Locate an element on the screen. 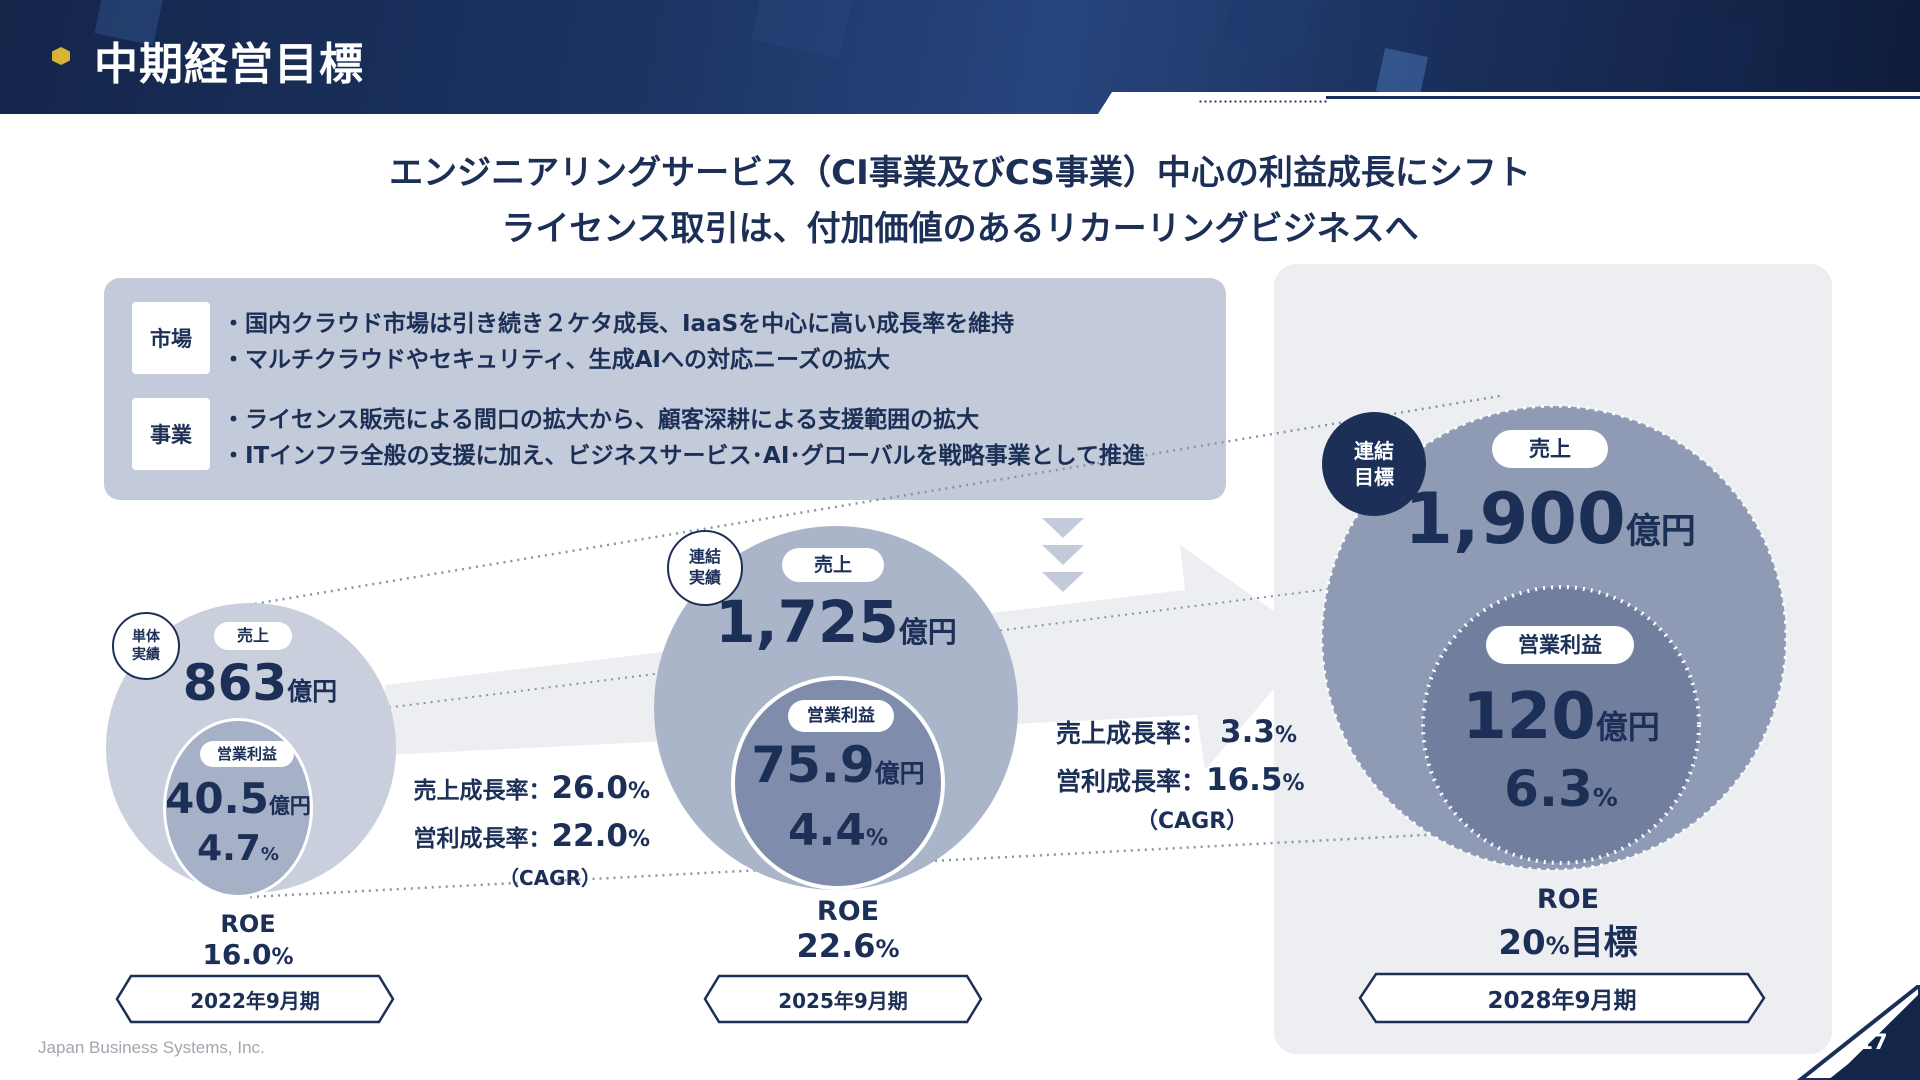  fy2025-badge: 連結 実績 is located at coordinates (705, 568).